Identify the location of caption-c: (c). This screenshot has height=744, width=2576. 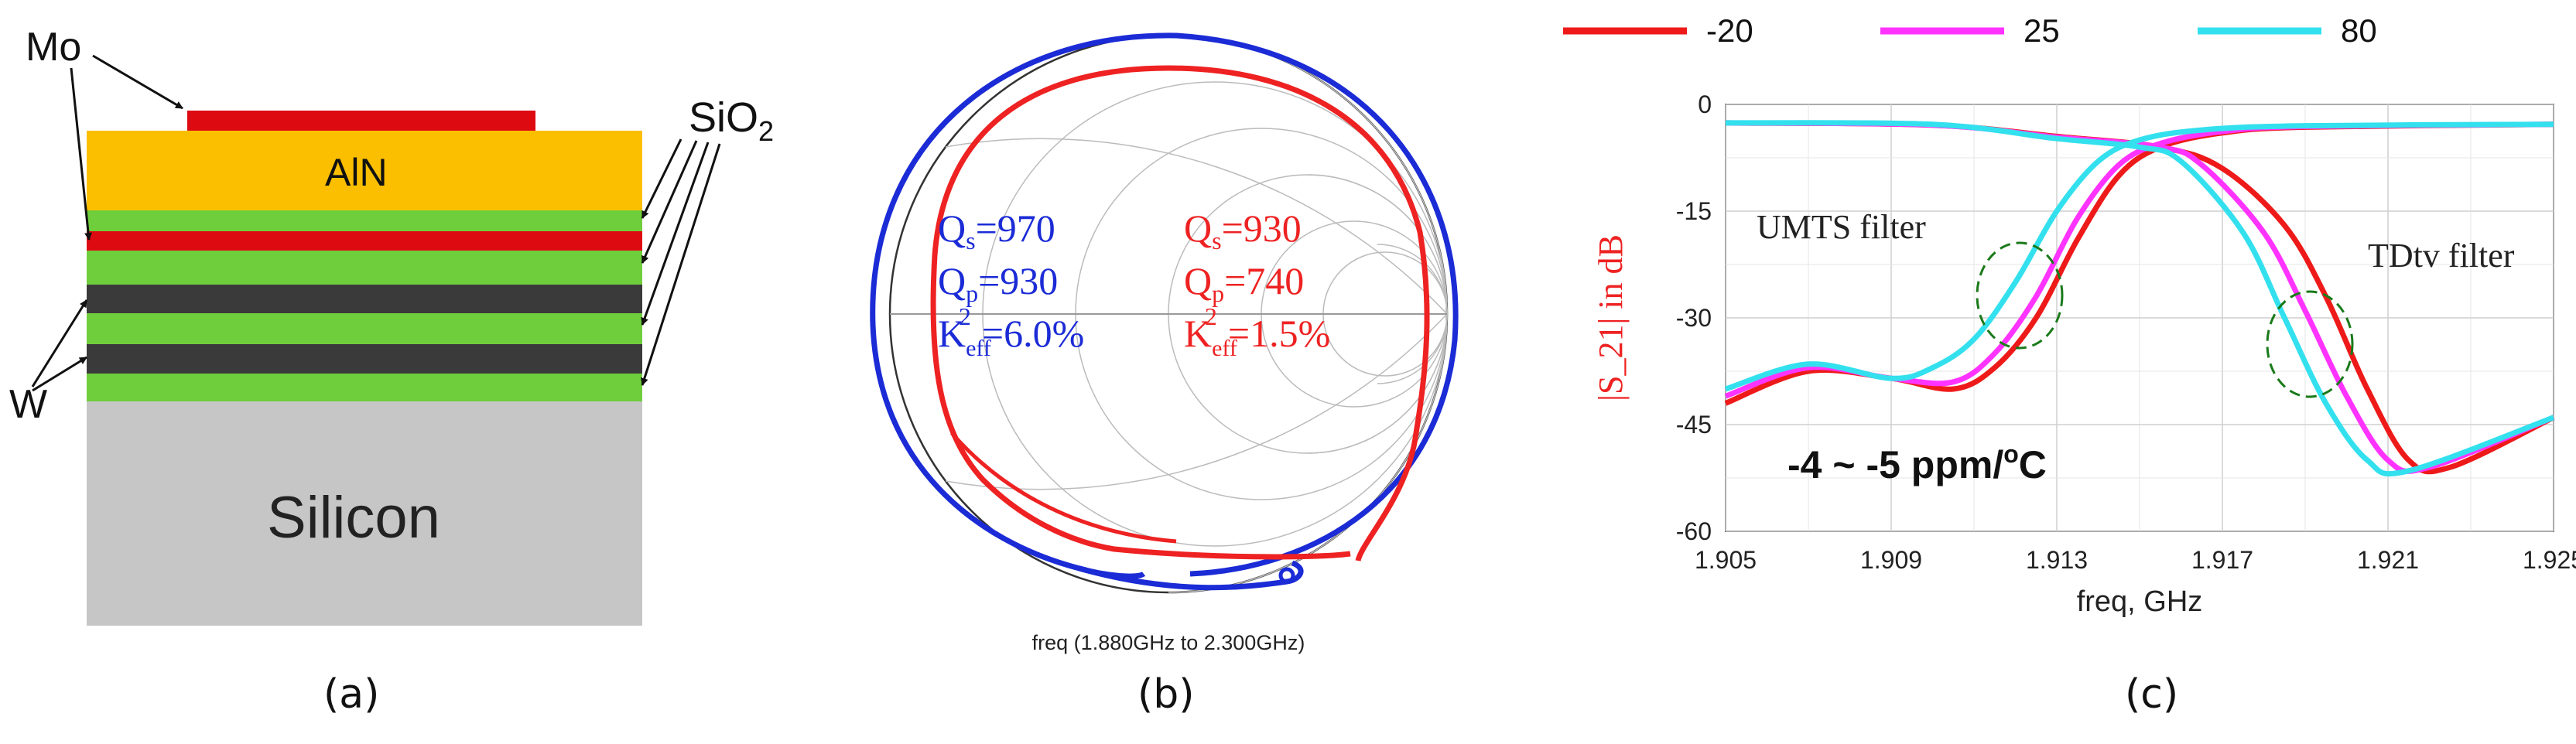
(2152, 694).